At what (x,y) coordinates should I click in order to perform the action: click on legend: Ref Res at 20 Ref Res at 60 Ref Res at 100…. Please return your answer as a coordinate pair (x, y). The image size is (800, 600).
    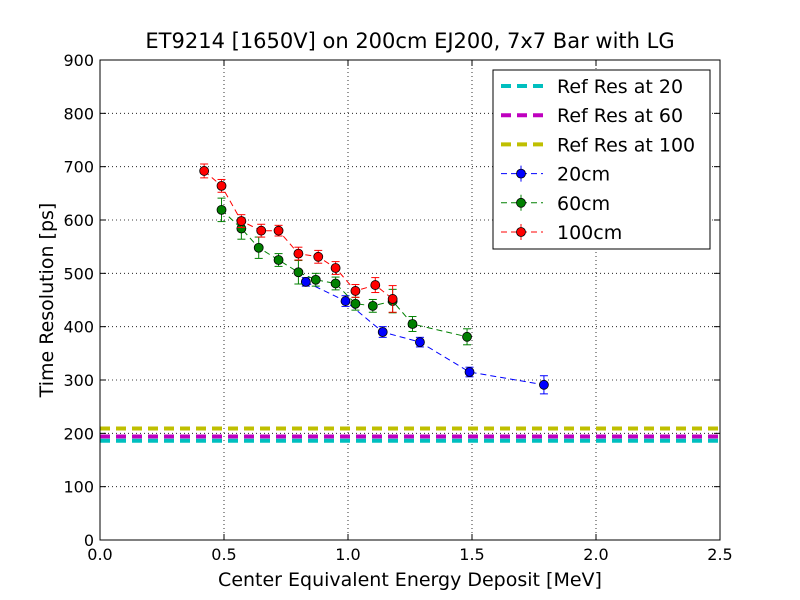
    Looking at the image, I should click on (601, 159).